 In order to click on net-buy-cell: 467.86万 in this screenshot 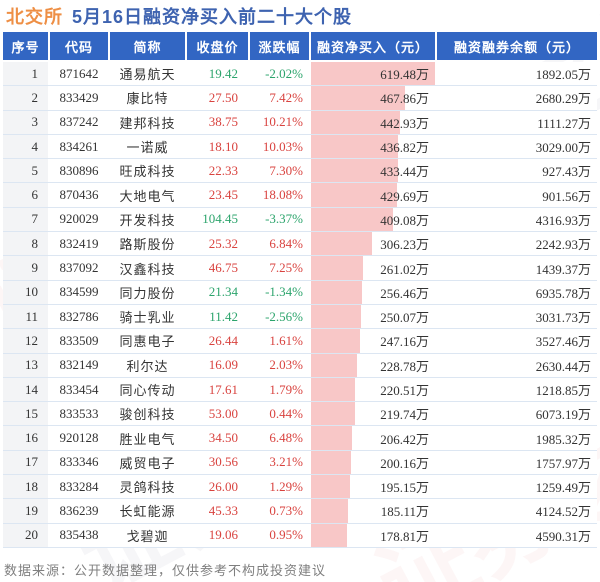, I will do `click(373, 98)`.